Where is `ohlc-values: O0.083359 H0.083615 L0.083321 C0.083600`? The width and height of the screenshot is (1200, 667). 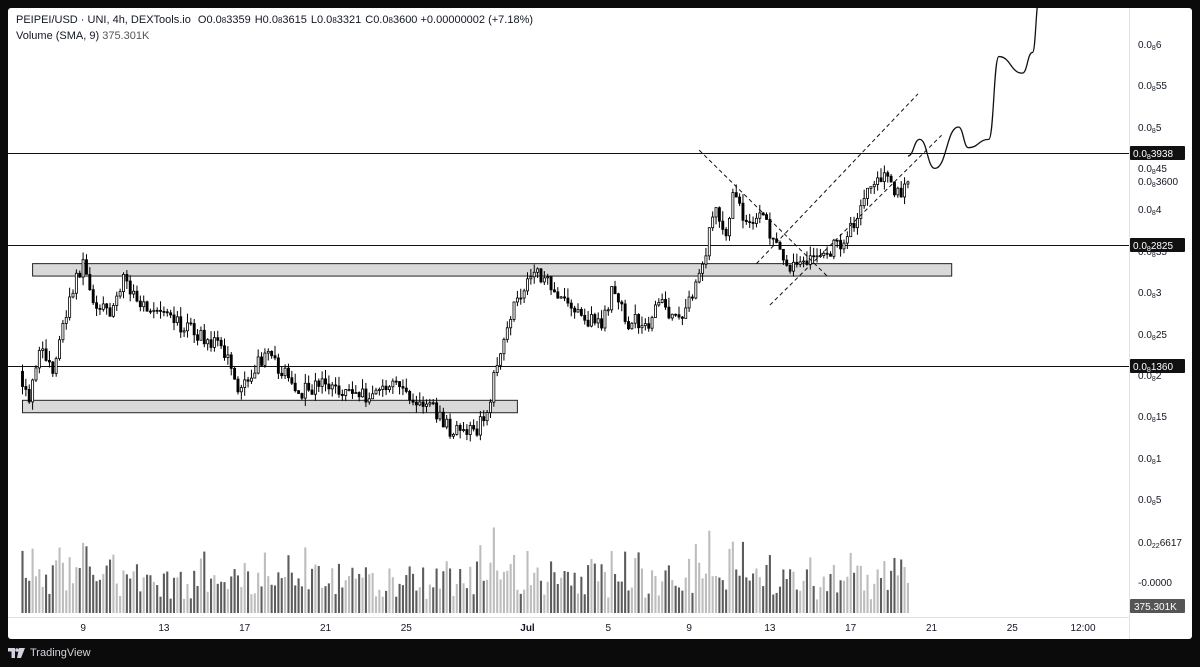
ohlc-values: O0.083359 H0.083615 L0.083321 C0.083600 is located at coordinates (307, 20).